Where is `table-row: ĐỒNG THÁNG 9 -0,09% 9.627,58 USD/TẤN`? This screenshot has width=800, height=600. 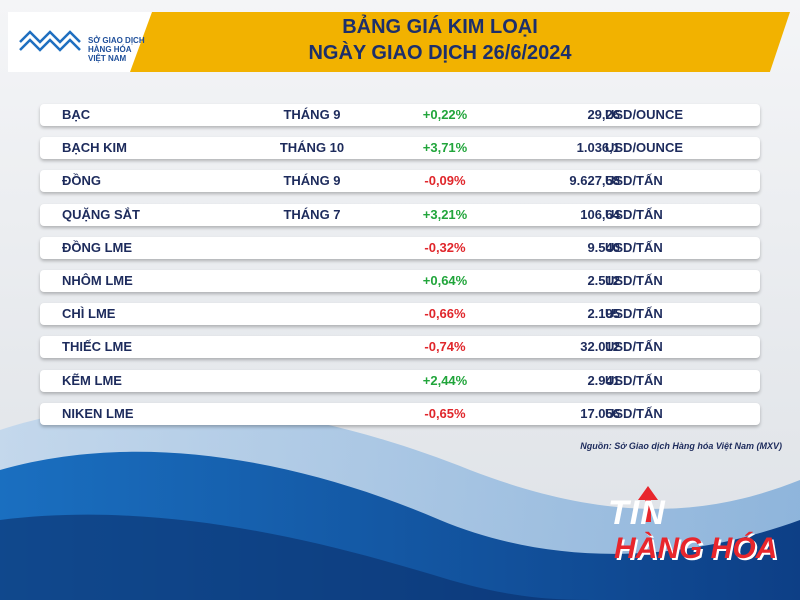
table-row: ĐỒNG THÁNG 9 -0,09% 9.627,58 USD/TẤN is located at coordinates (400, 181).